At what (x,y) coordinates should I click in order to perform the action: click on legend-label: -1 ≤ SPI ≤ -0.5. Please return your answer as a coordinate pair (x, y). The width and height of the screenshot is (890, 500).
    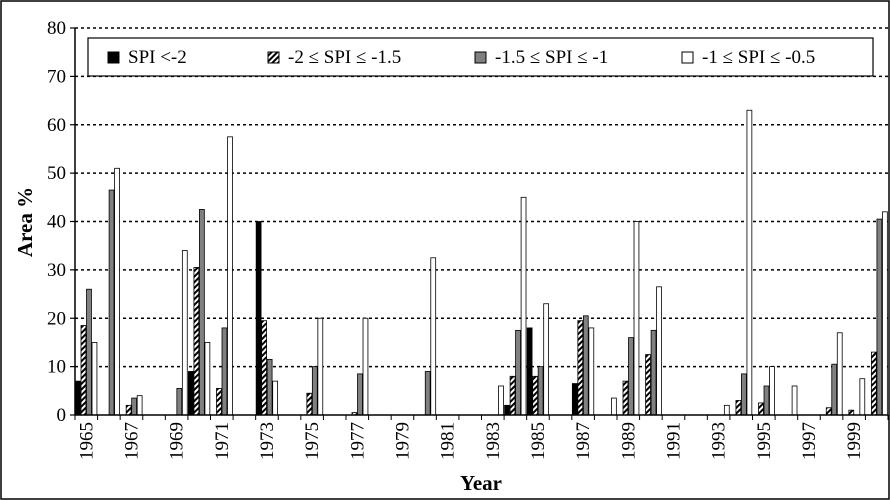
    Looking at the image, I should click on (758, 57).